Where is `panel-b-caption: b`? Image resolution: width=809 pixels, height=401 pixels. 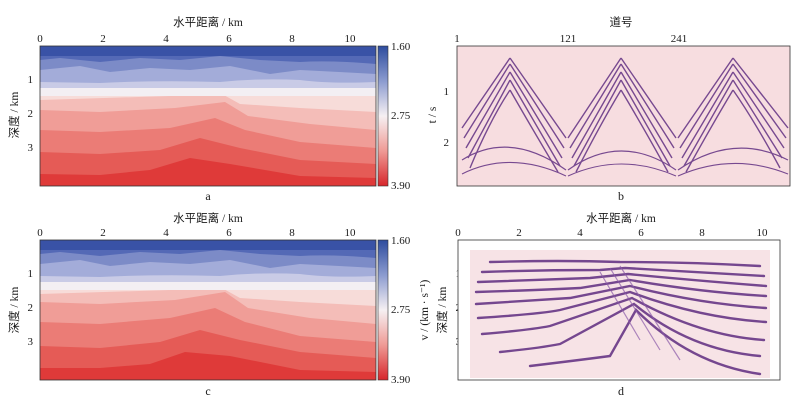 panel-b-caption: b is located at coordinates (621, 196).